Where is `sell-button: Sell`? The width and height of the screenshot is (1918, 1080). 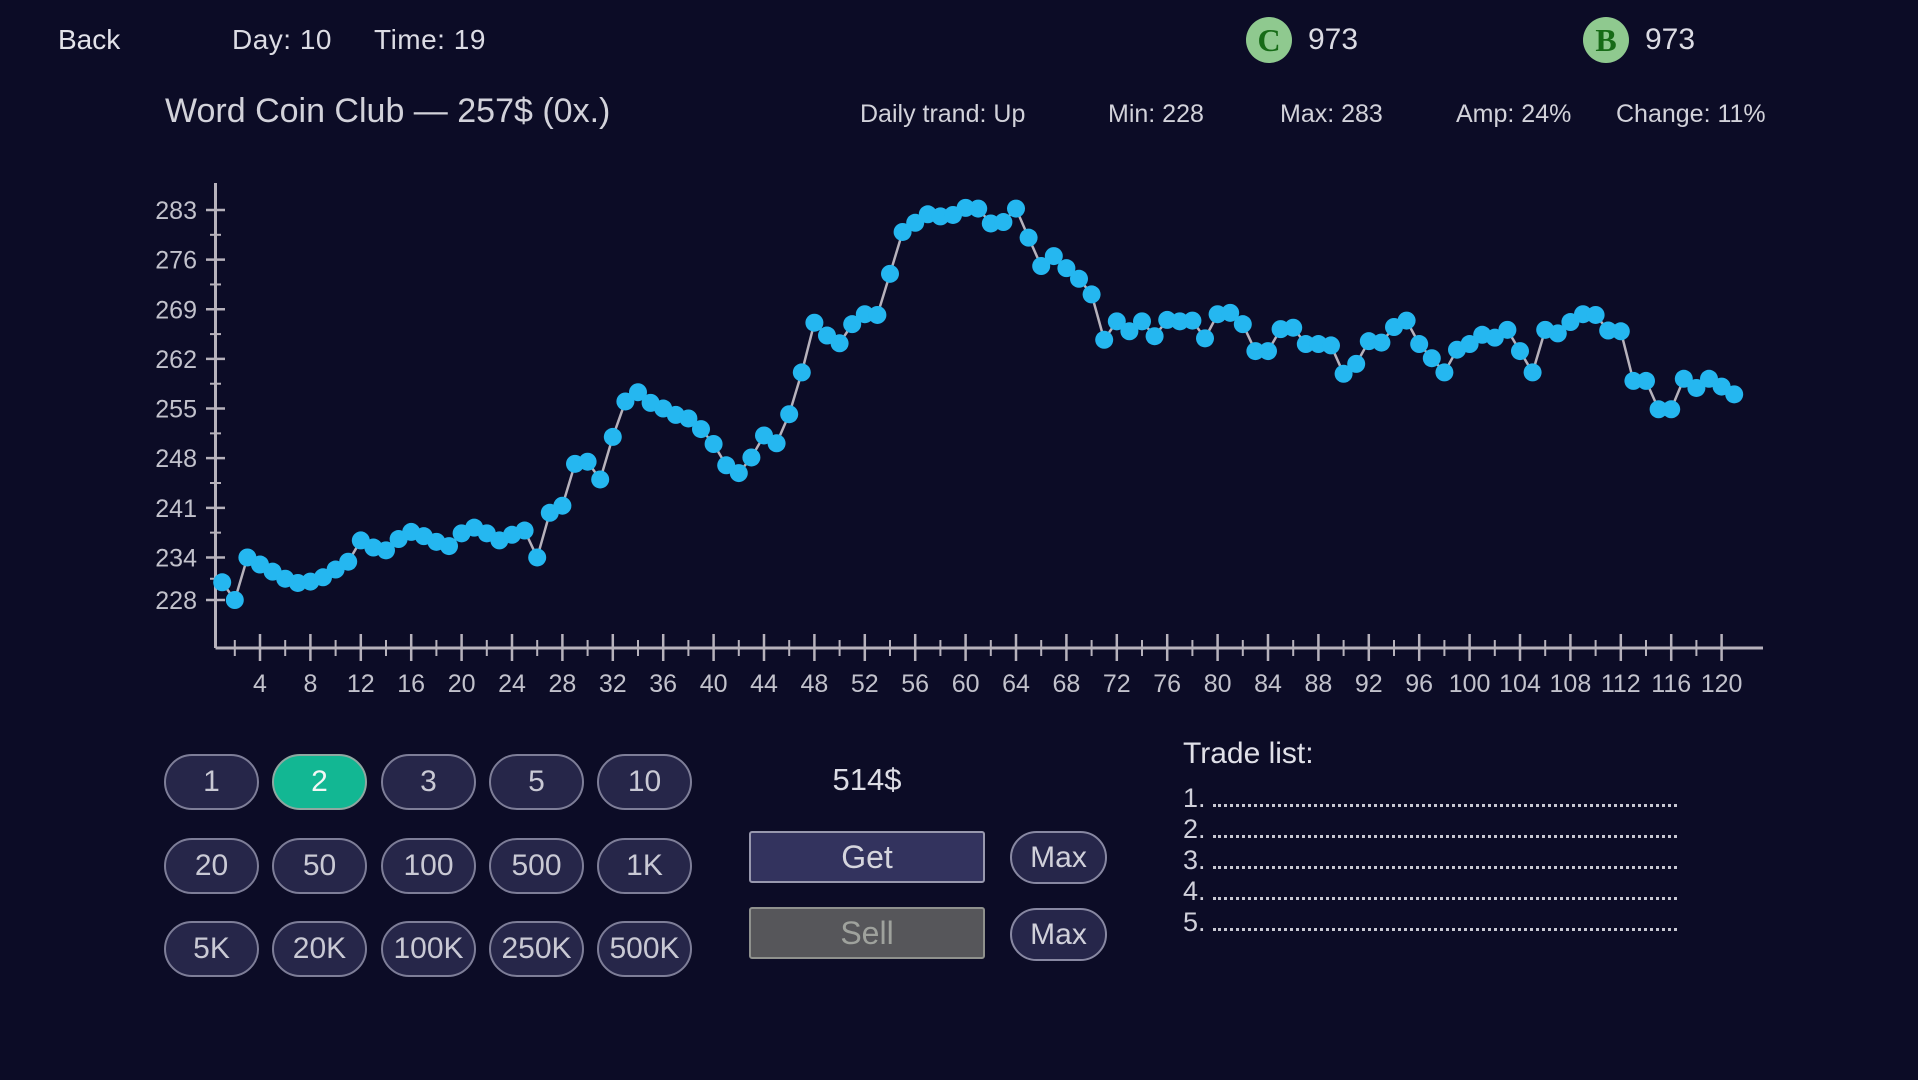 sell-button: Sell is located at coordinates (867, 933).